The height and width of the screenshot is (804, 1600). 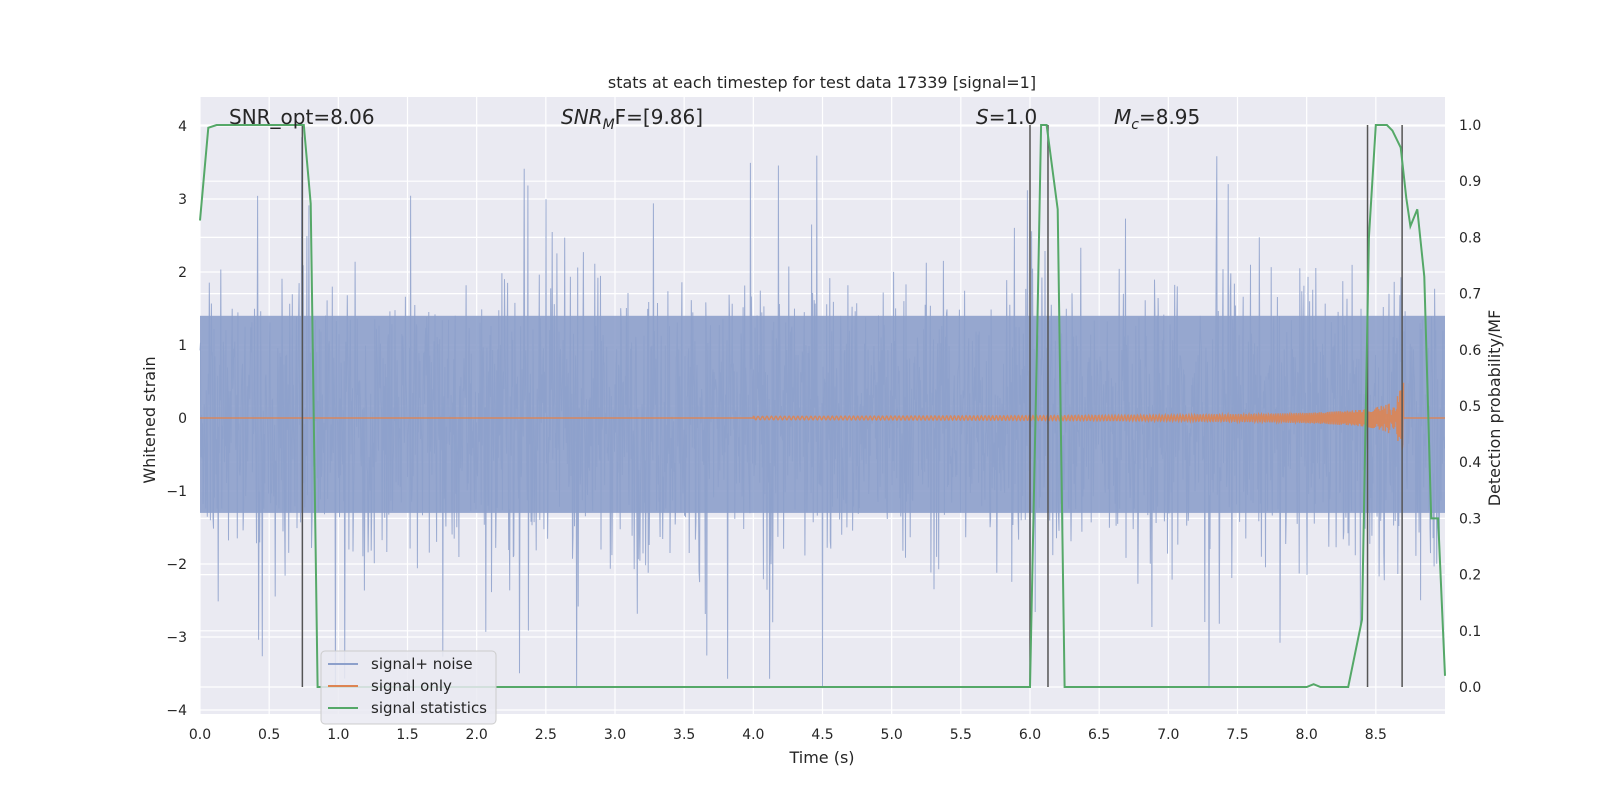 What do you see at coordinates (176, 492) in the screenshot?
I see `y-left-tick-label: −1` at bounding box center [176, 492].